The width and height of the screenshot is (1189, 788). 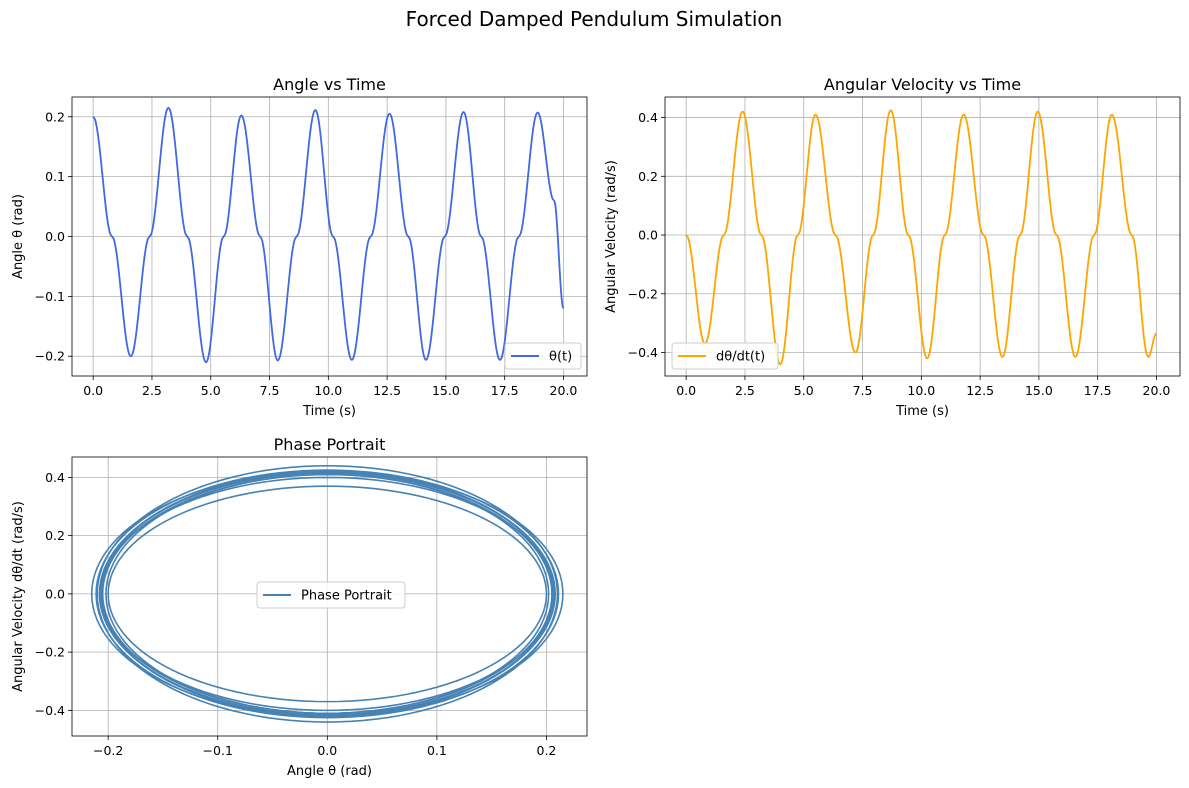 I want to click on x-axis-label: Angle θ (rad), so click(x=329, y=771).